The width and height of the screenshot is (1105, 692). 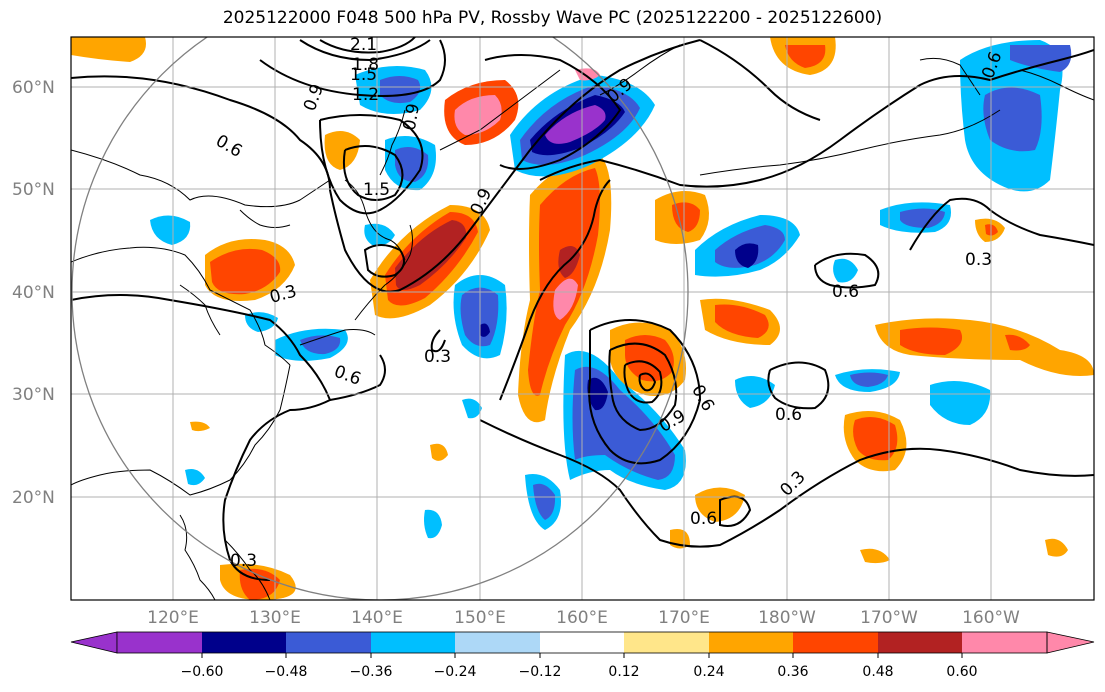 What do you see at coordinates (991, 618) in the screenshot?
I see `lon-label: 160°W` at bounding box center [991, 618].